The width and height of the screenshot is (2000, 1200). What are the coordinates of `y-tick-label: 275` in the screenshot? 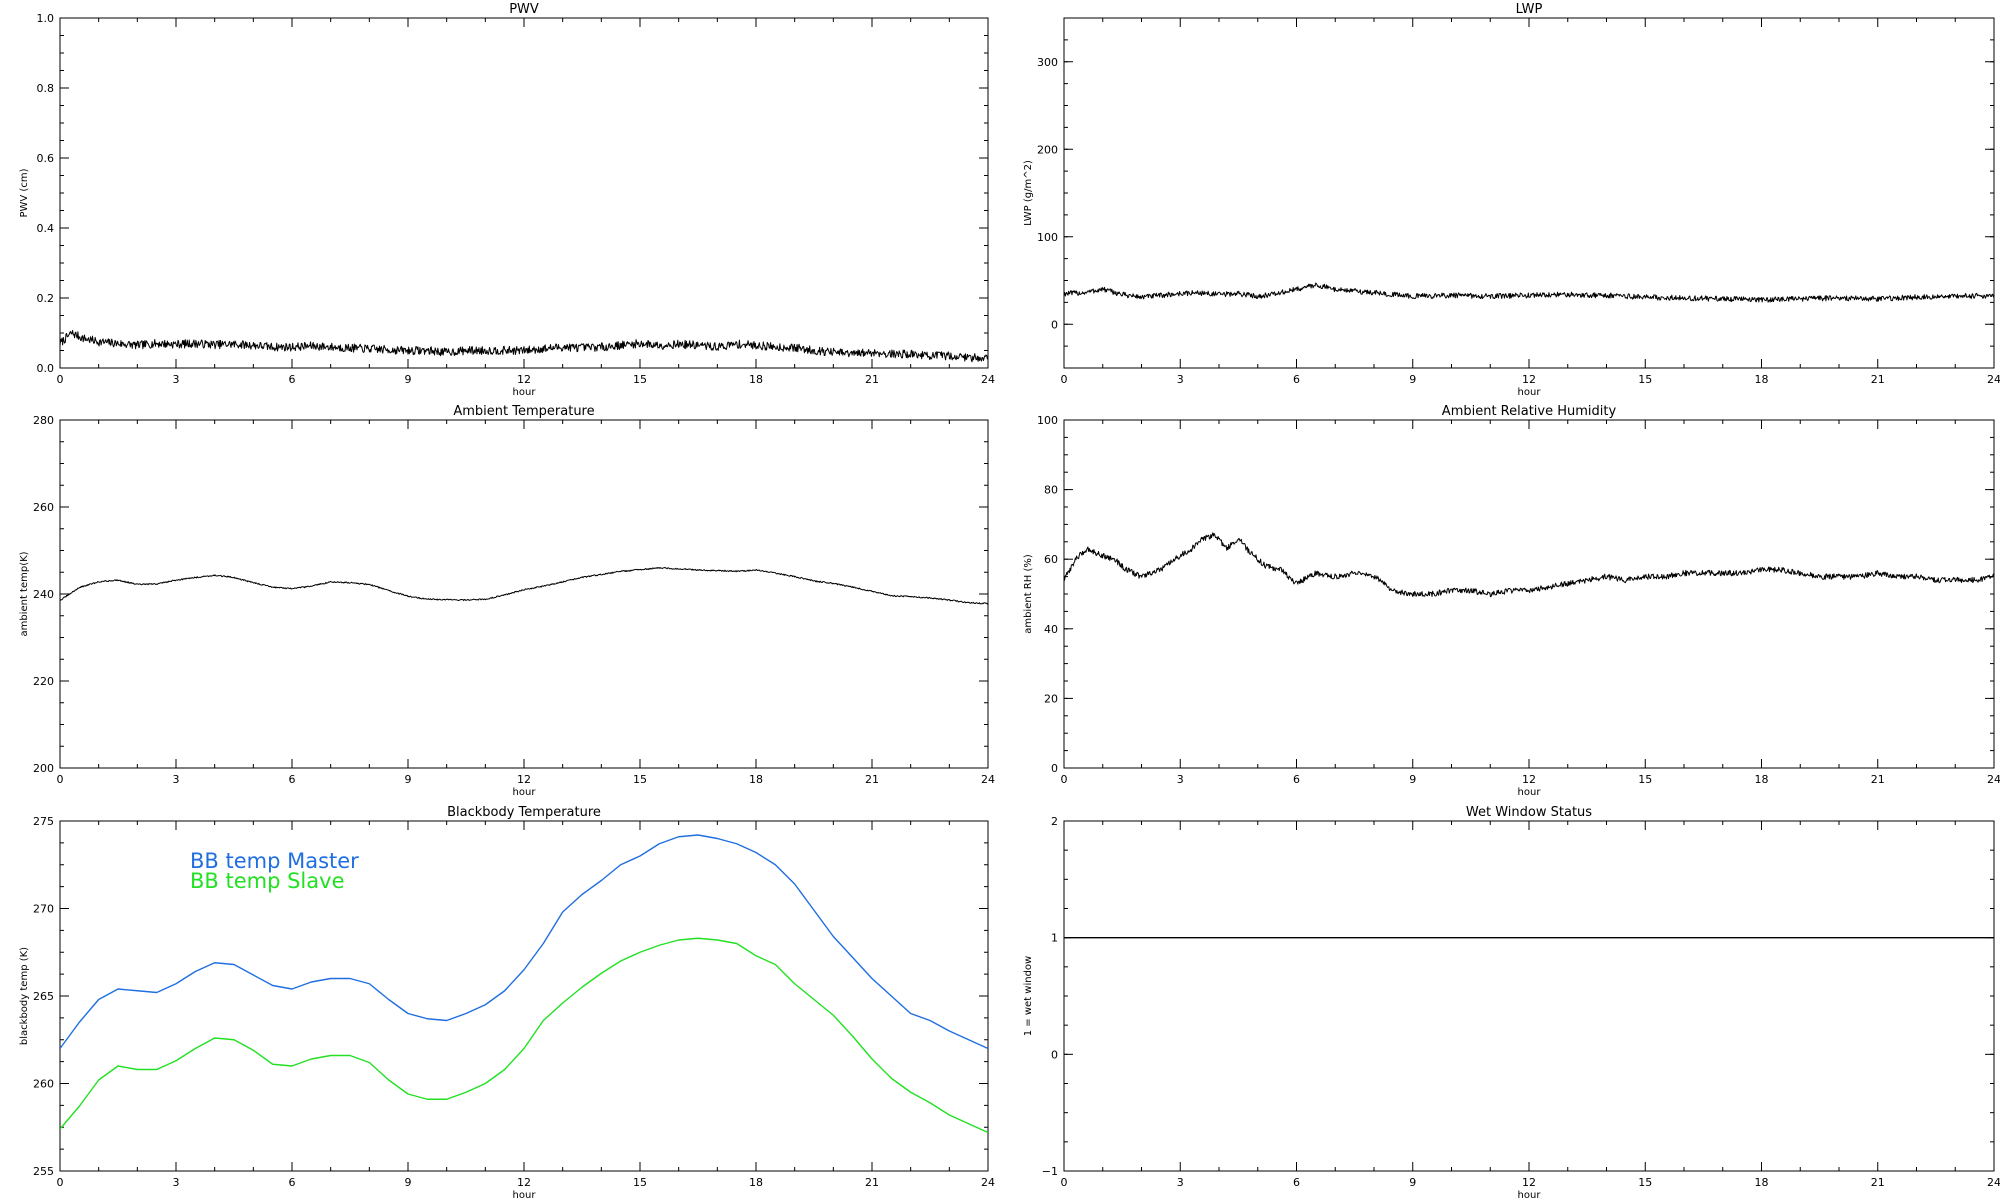 It's located at (43, 821).